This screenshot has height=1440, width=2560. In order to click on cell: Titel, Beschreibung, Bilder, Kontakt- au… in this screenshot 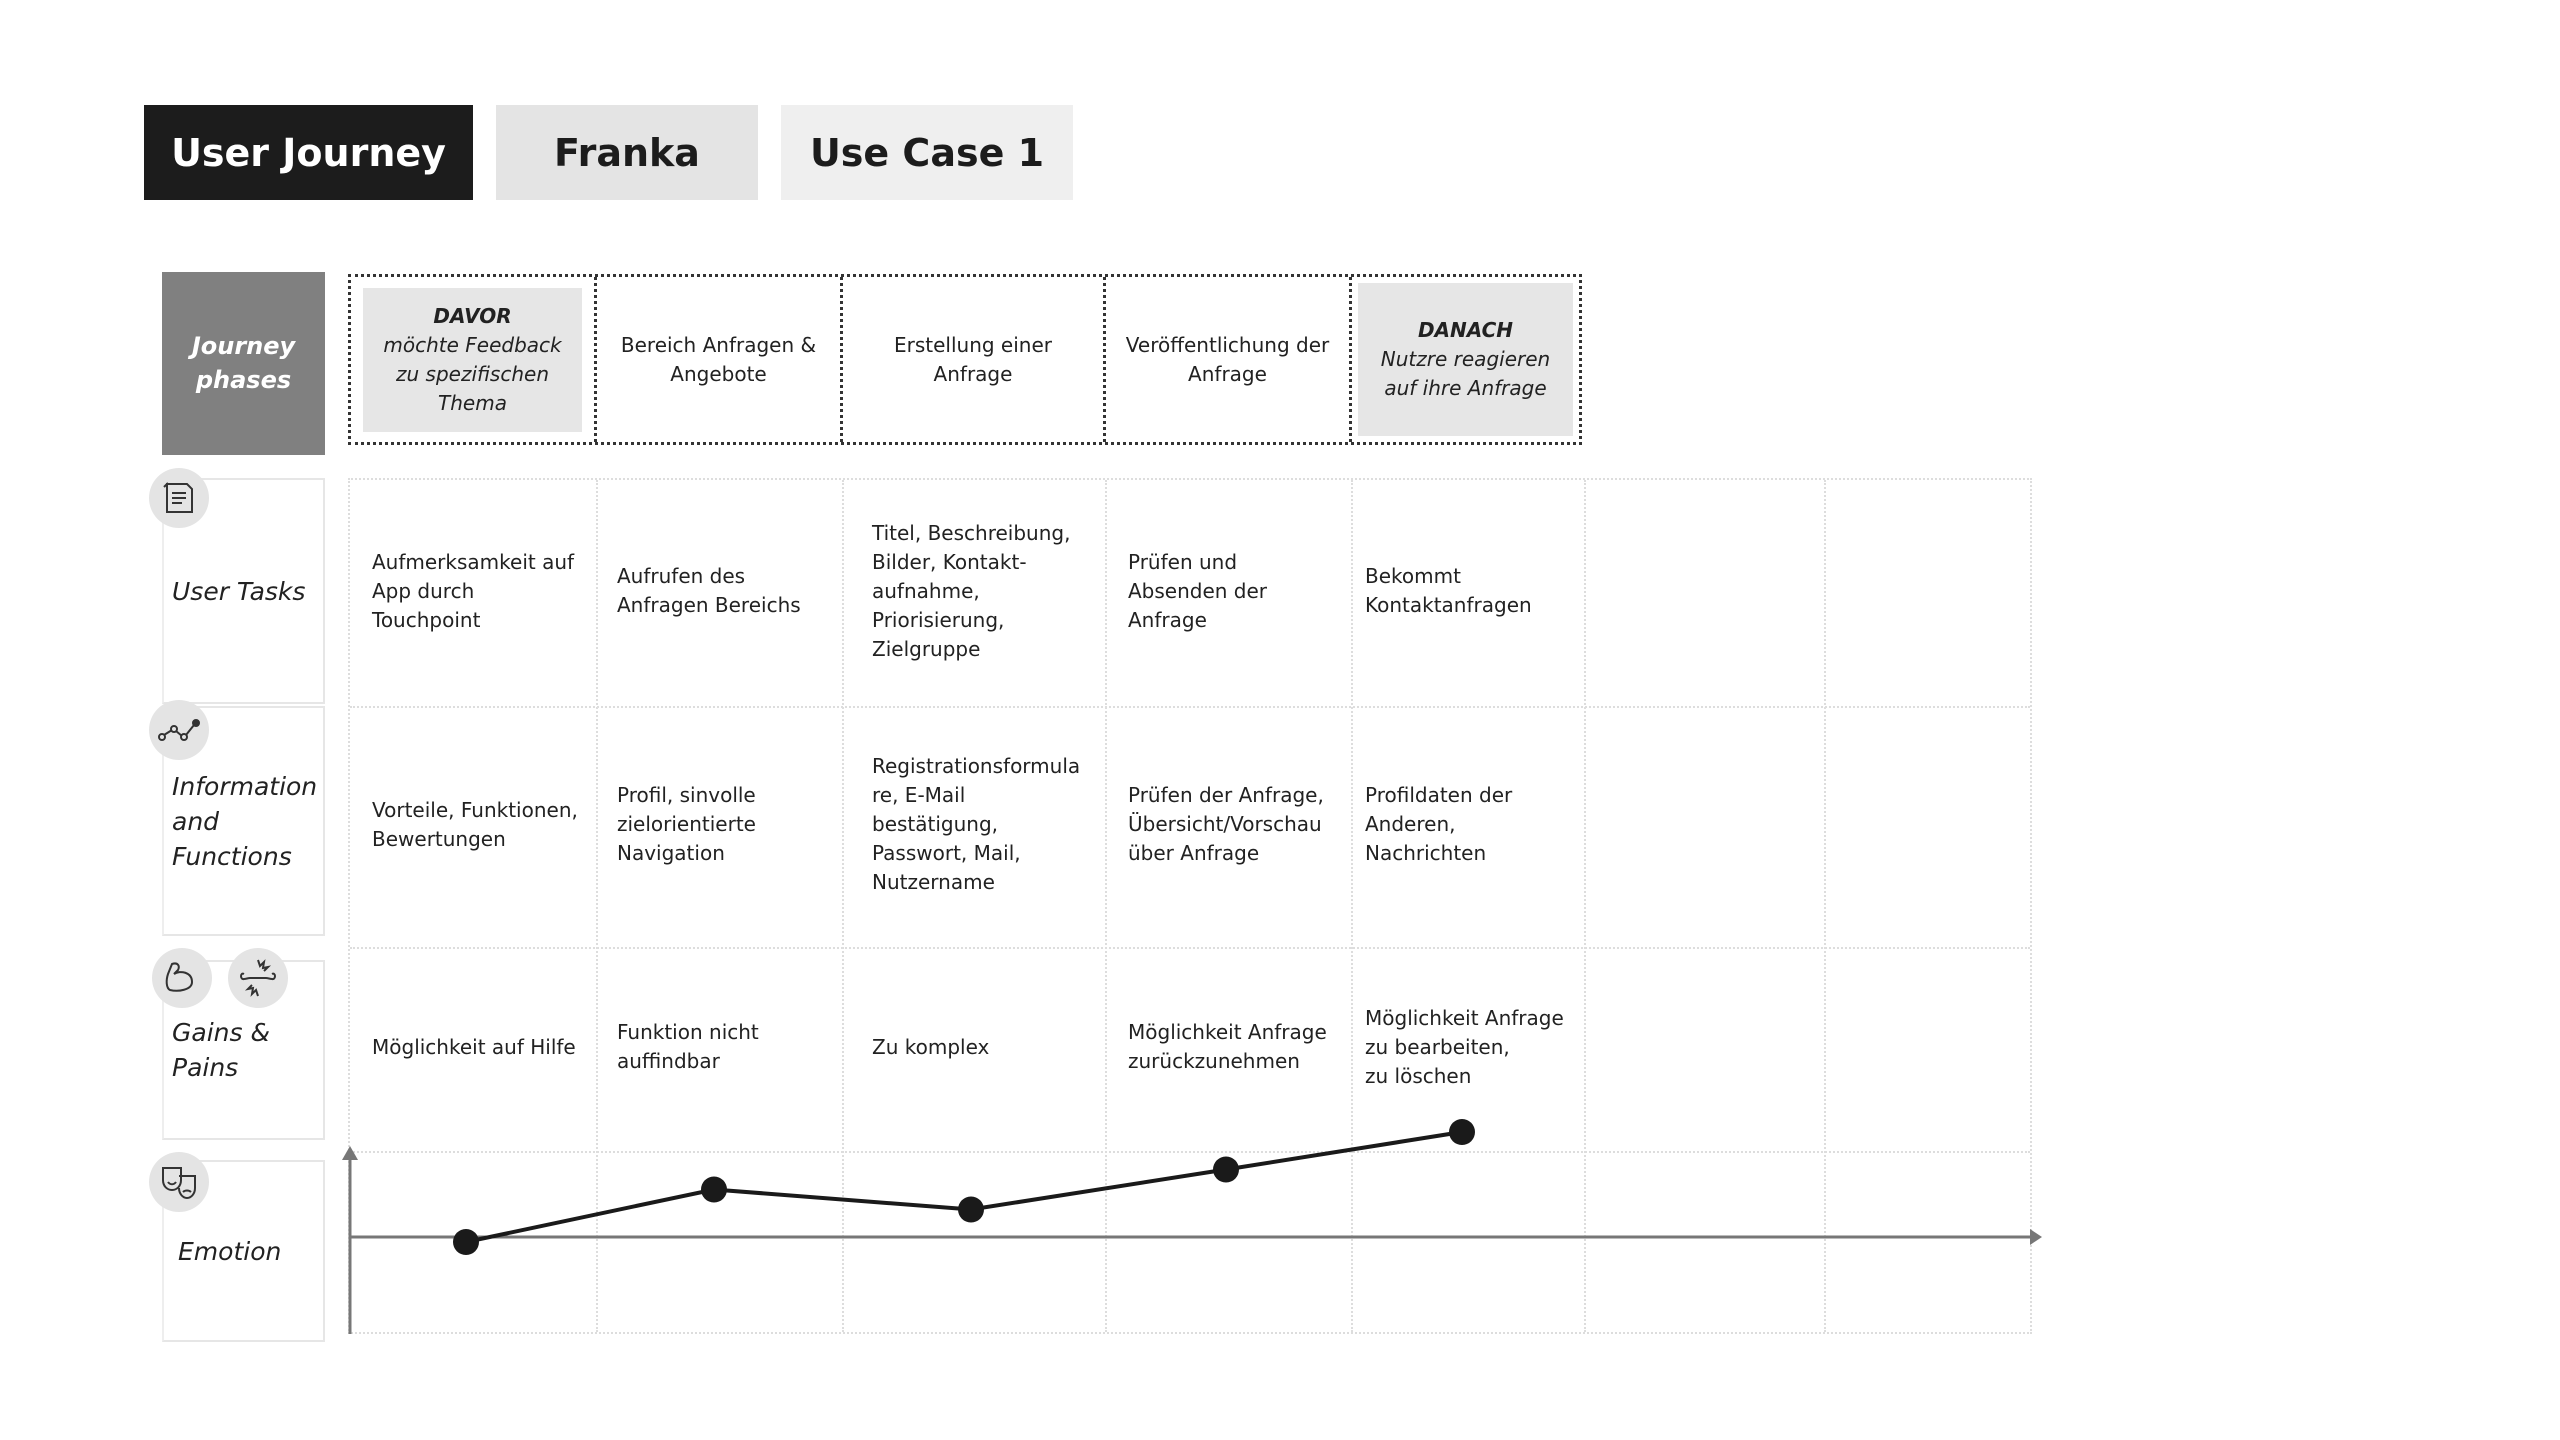, I will do `click(971, 590)`.